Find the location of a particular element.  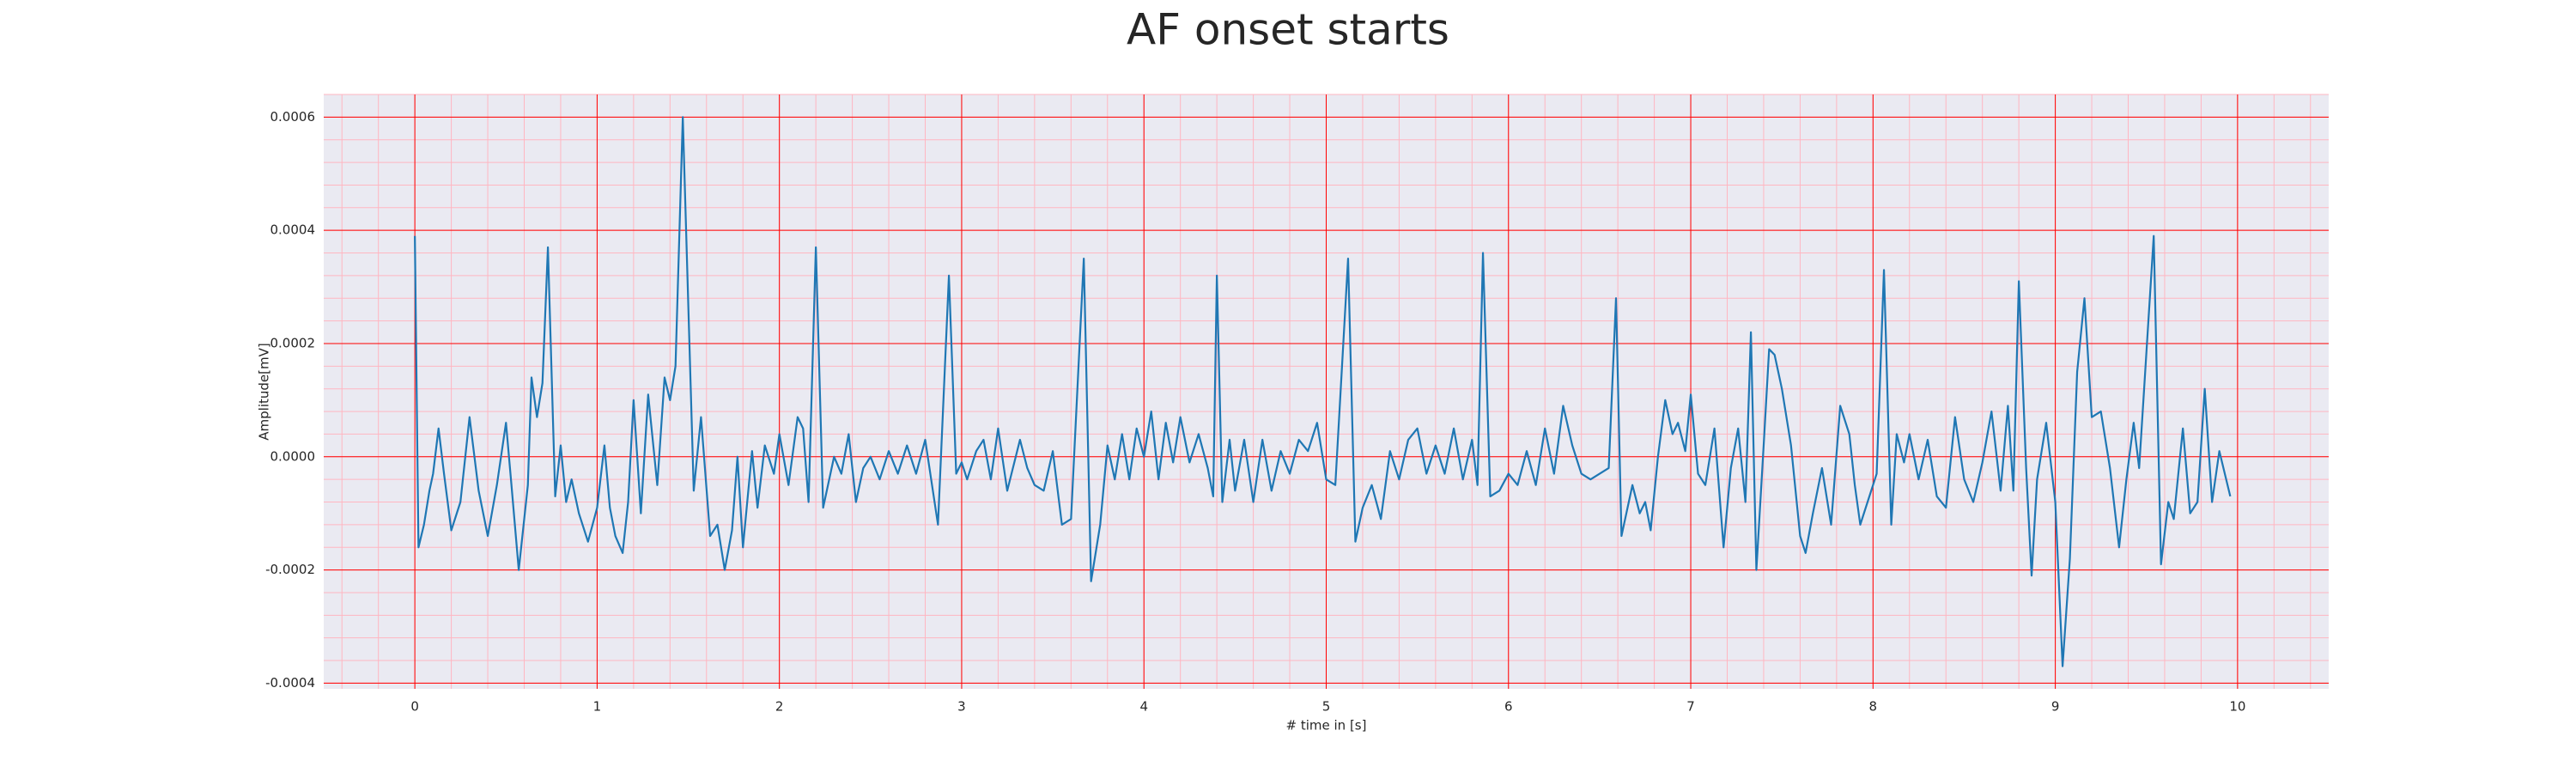

x-tick-label: 7 is located at coordinates (1690, 707).